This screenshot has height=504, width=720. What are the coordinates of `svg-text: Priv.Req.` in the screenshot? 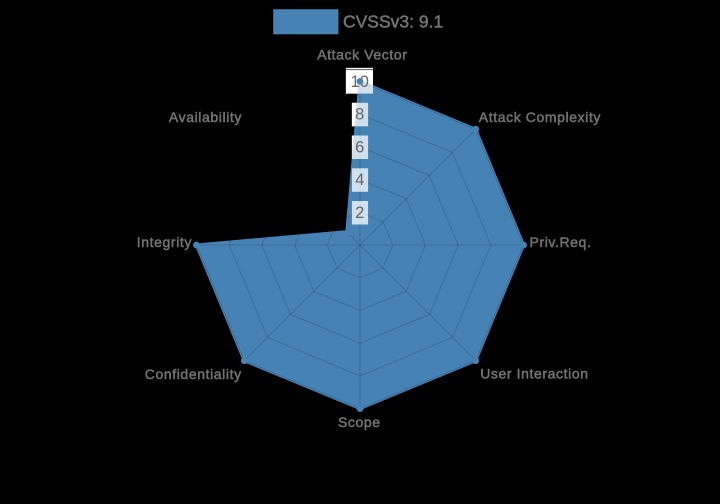 It's located at (561, 242).